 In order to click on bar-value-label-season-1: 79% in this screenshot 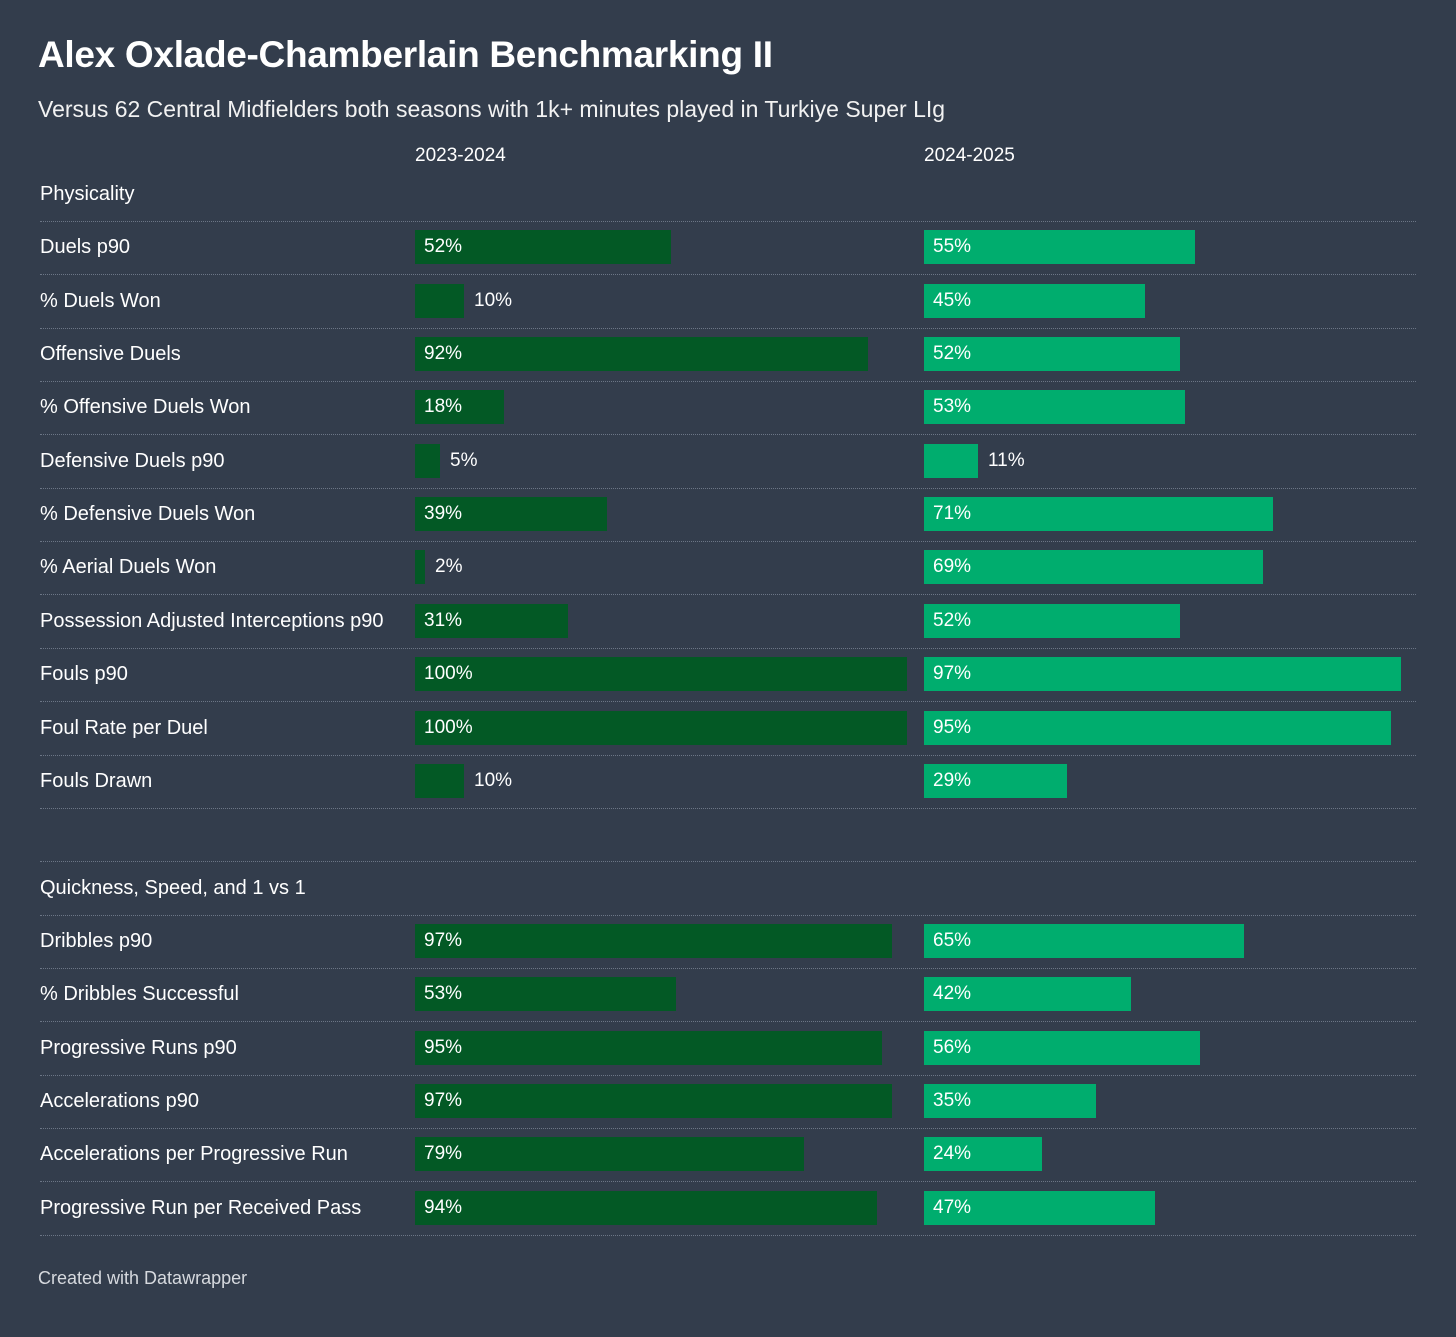, I will do `click(443, 1154)`.